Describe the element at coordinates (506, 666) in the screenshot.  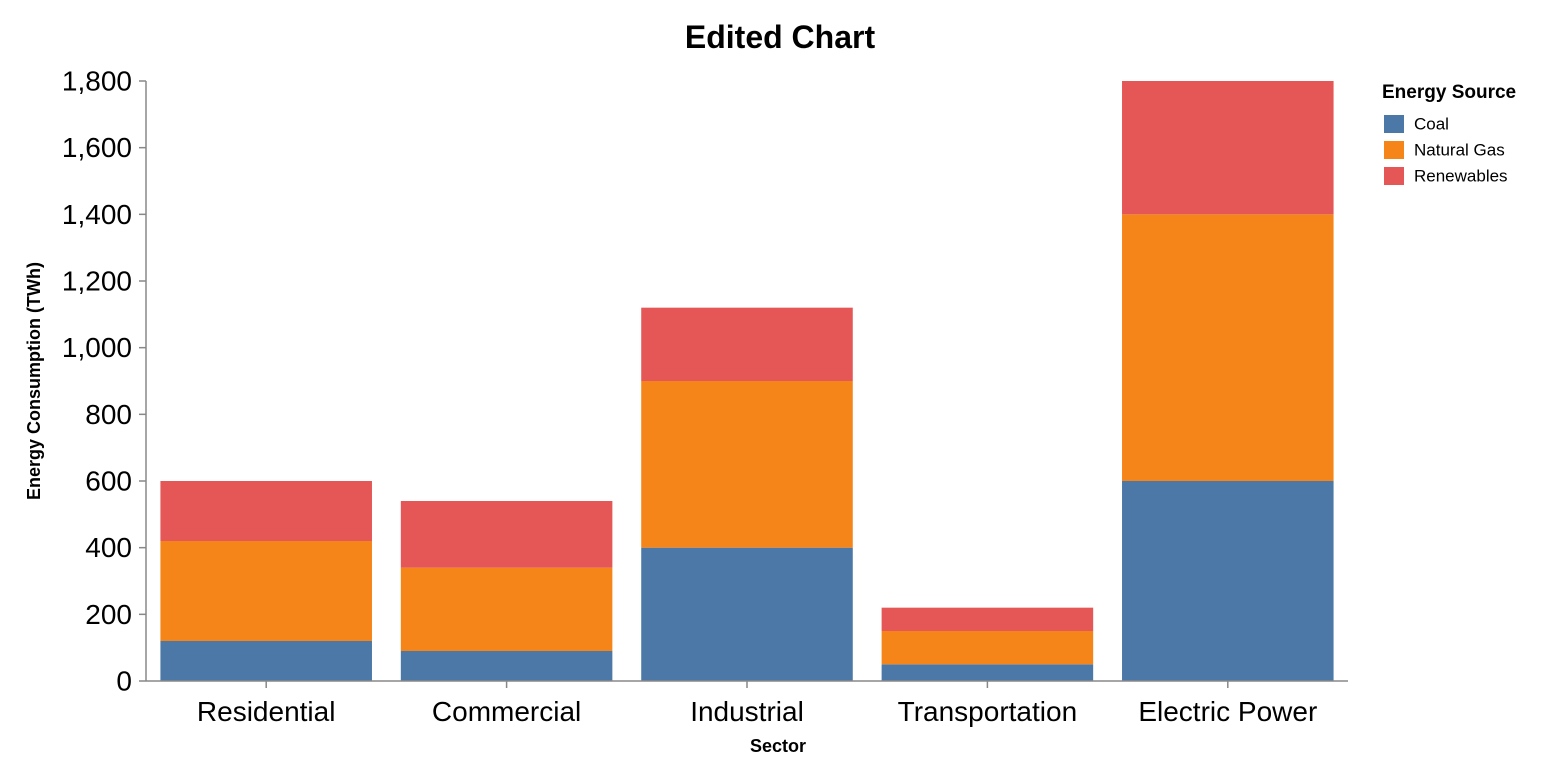
I see `bar-commercial-coal` at that location.